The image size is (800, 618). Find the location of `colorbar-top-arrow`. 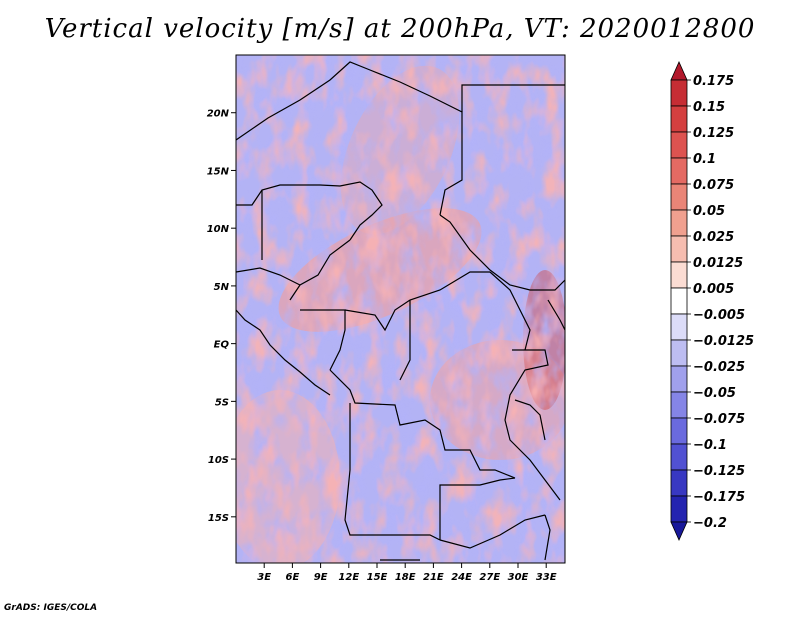

colorbar-top-arrow is located at coordinates (679, 71).